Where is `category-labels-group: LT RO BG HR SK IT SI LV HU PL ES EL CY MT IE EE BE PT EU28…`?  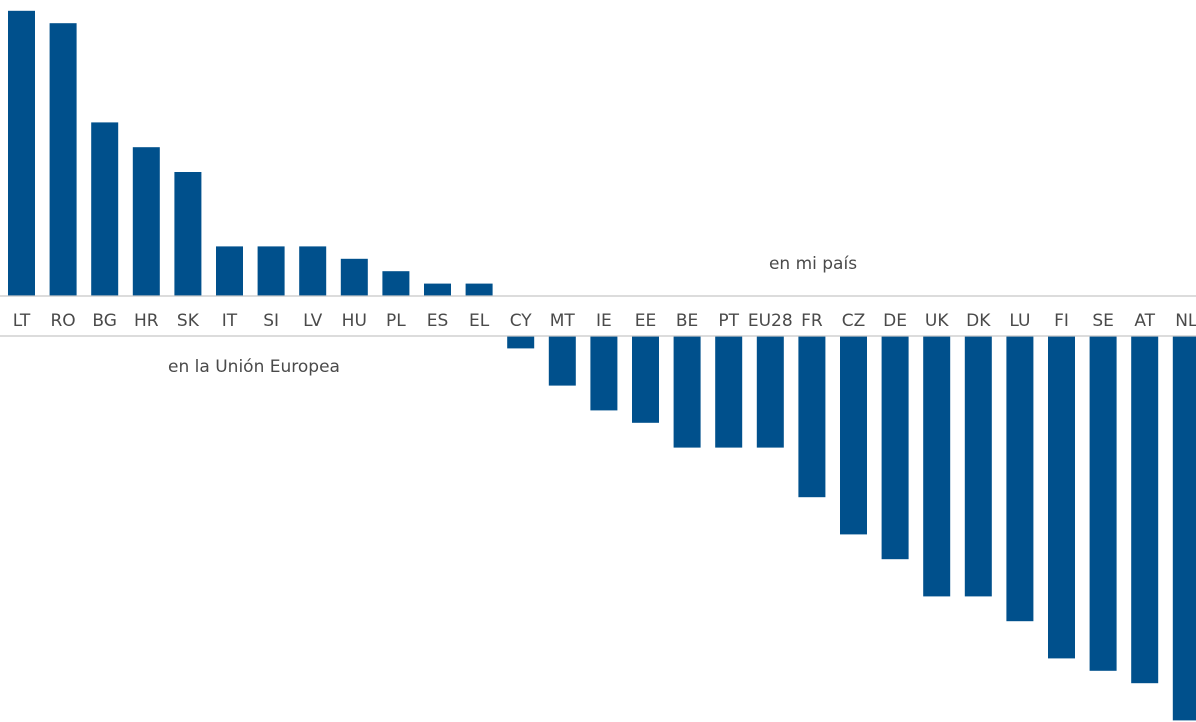
category-labels-group: LT RO BG HR SK IT SI LV HU PL ES EL CY MT IE EE BE PT EU28… is located at coordinates (604, 321).